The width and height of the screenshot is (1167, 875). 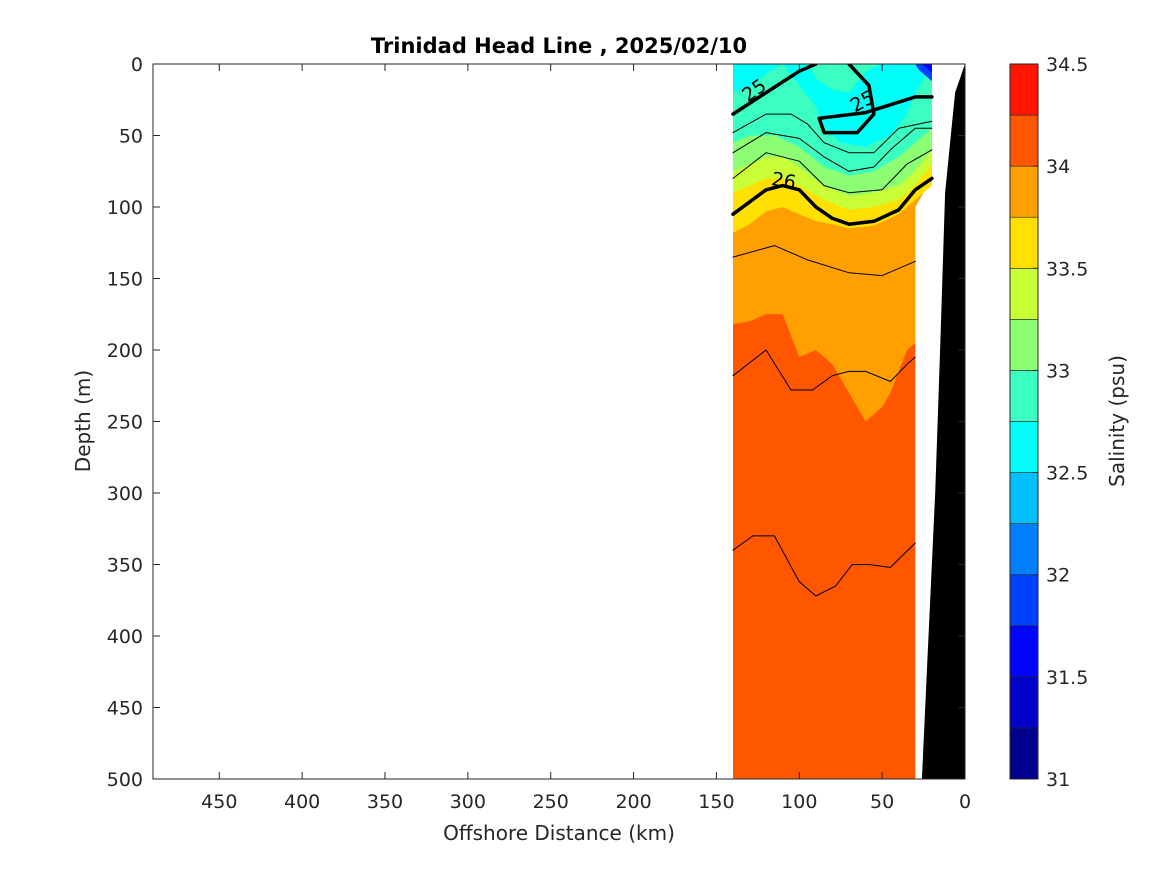 I want to click on y-tick-label: 450, so click(x=125, y=709).